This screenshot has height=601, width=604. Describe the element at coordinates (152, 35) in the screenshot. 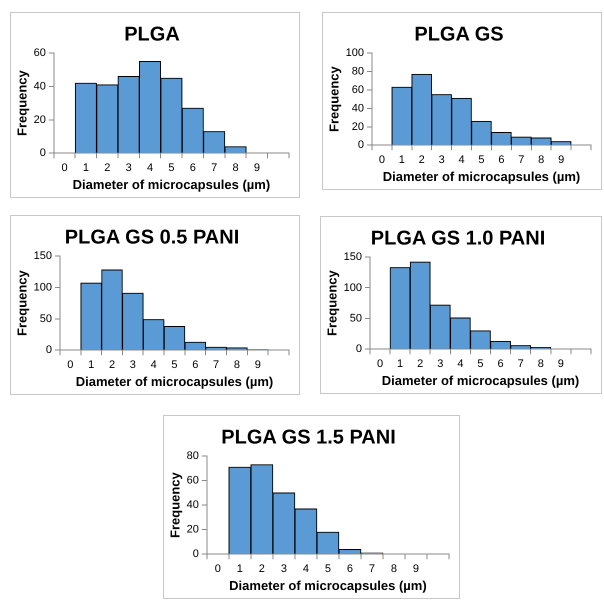

I see `chart-title: PLGA` at that location.